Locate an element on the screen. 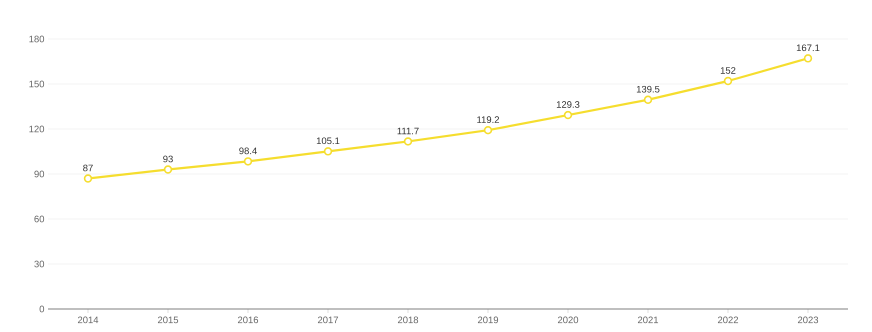 The image size is (872, 332). x-tick-label: 2018 is located at coordinates (408, 320).